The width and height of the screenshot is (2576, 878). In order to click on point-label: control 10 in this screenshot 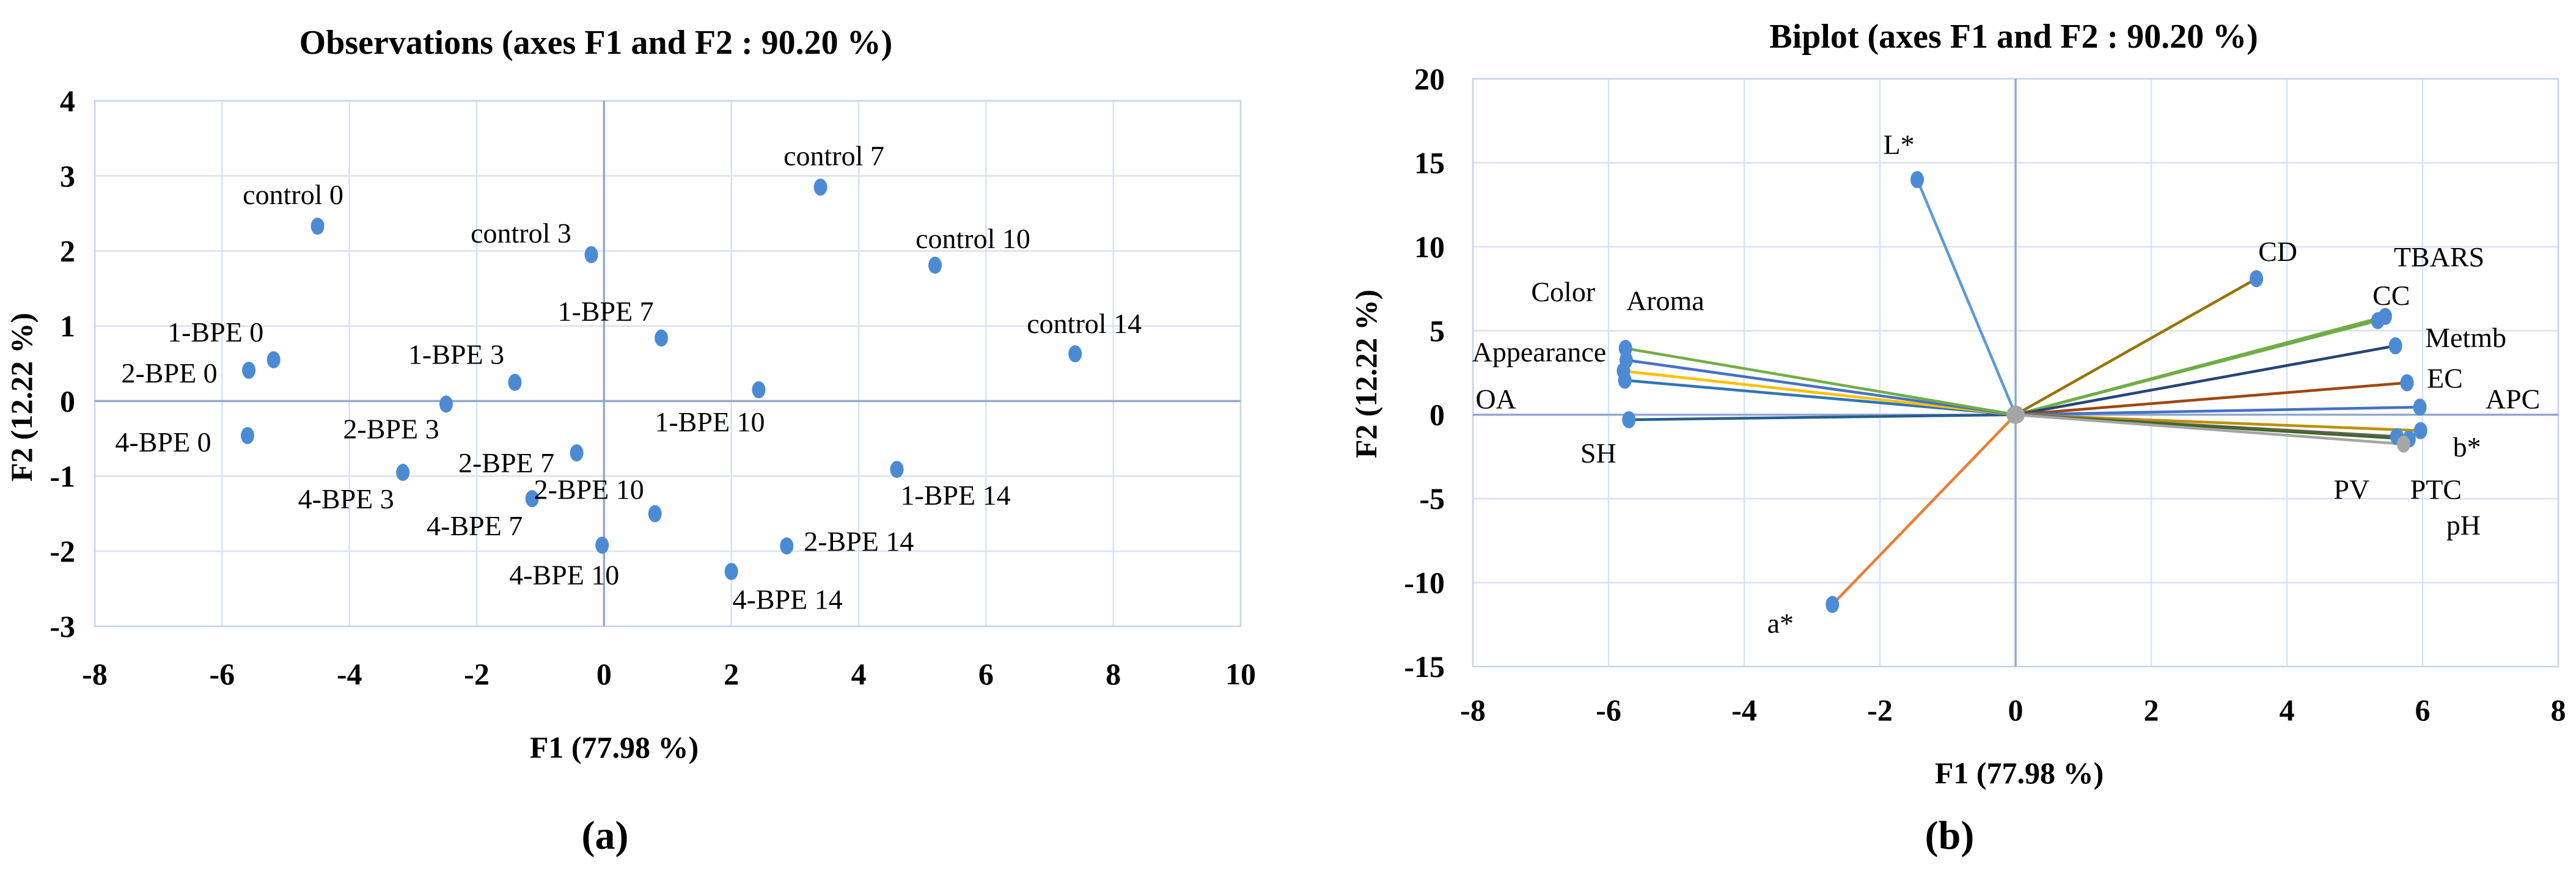, I will do `click(973, 239)`.